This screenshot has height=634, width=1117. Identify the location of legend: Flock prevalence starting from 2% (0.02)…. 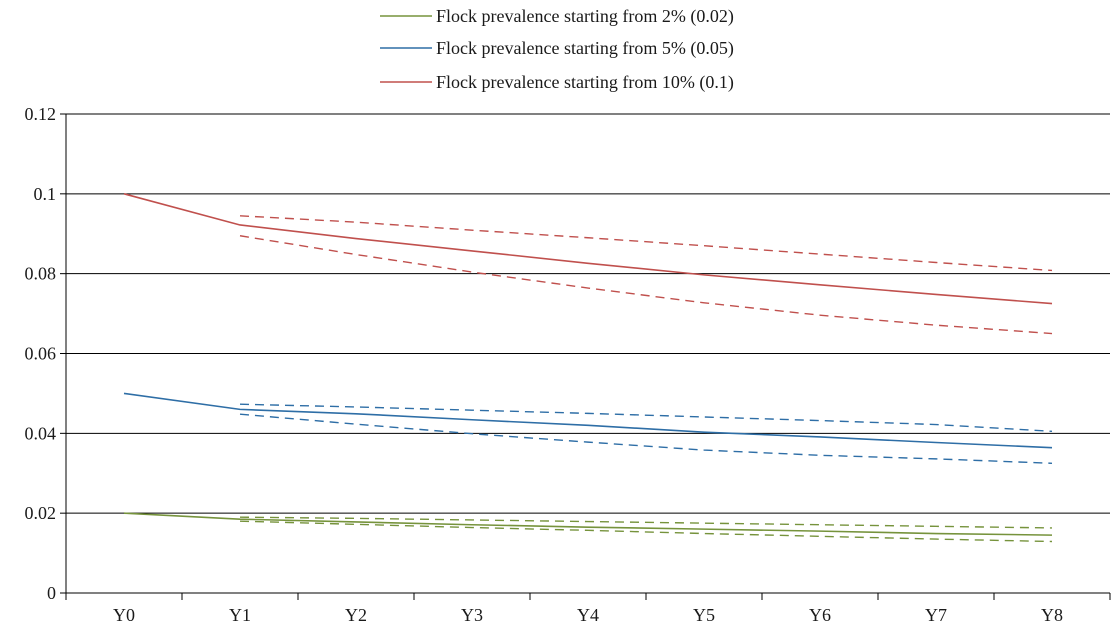
(557, 49).